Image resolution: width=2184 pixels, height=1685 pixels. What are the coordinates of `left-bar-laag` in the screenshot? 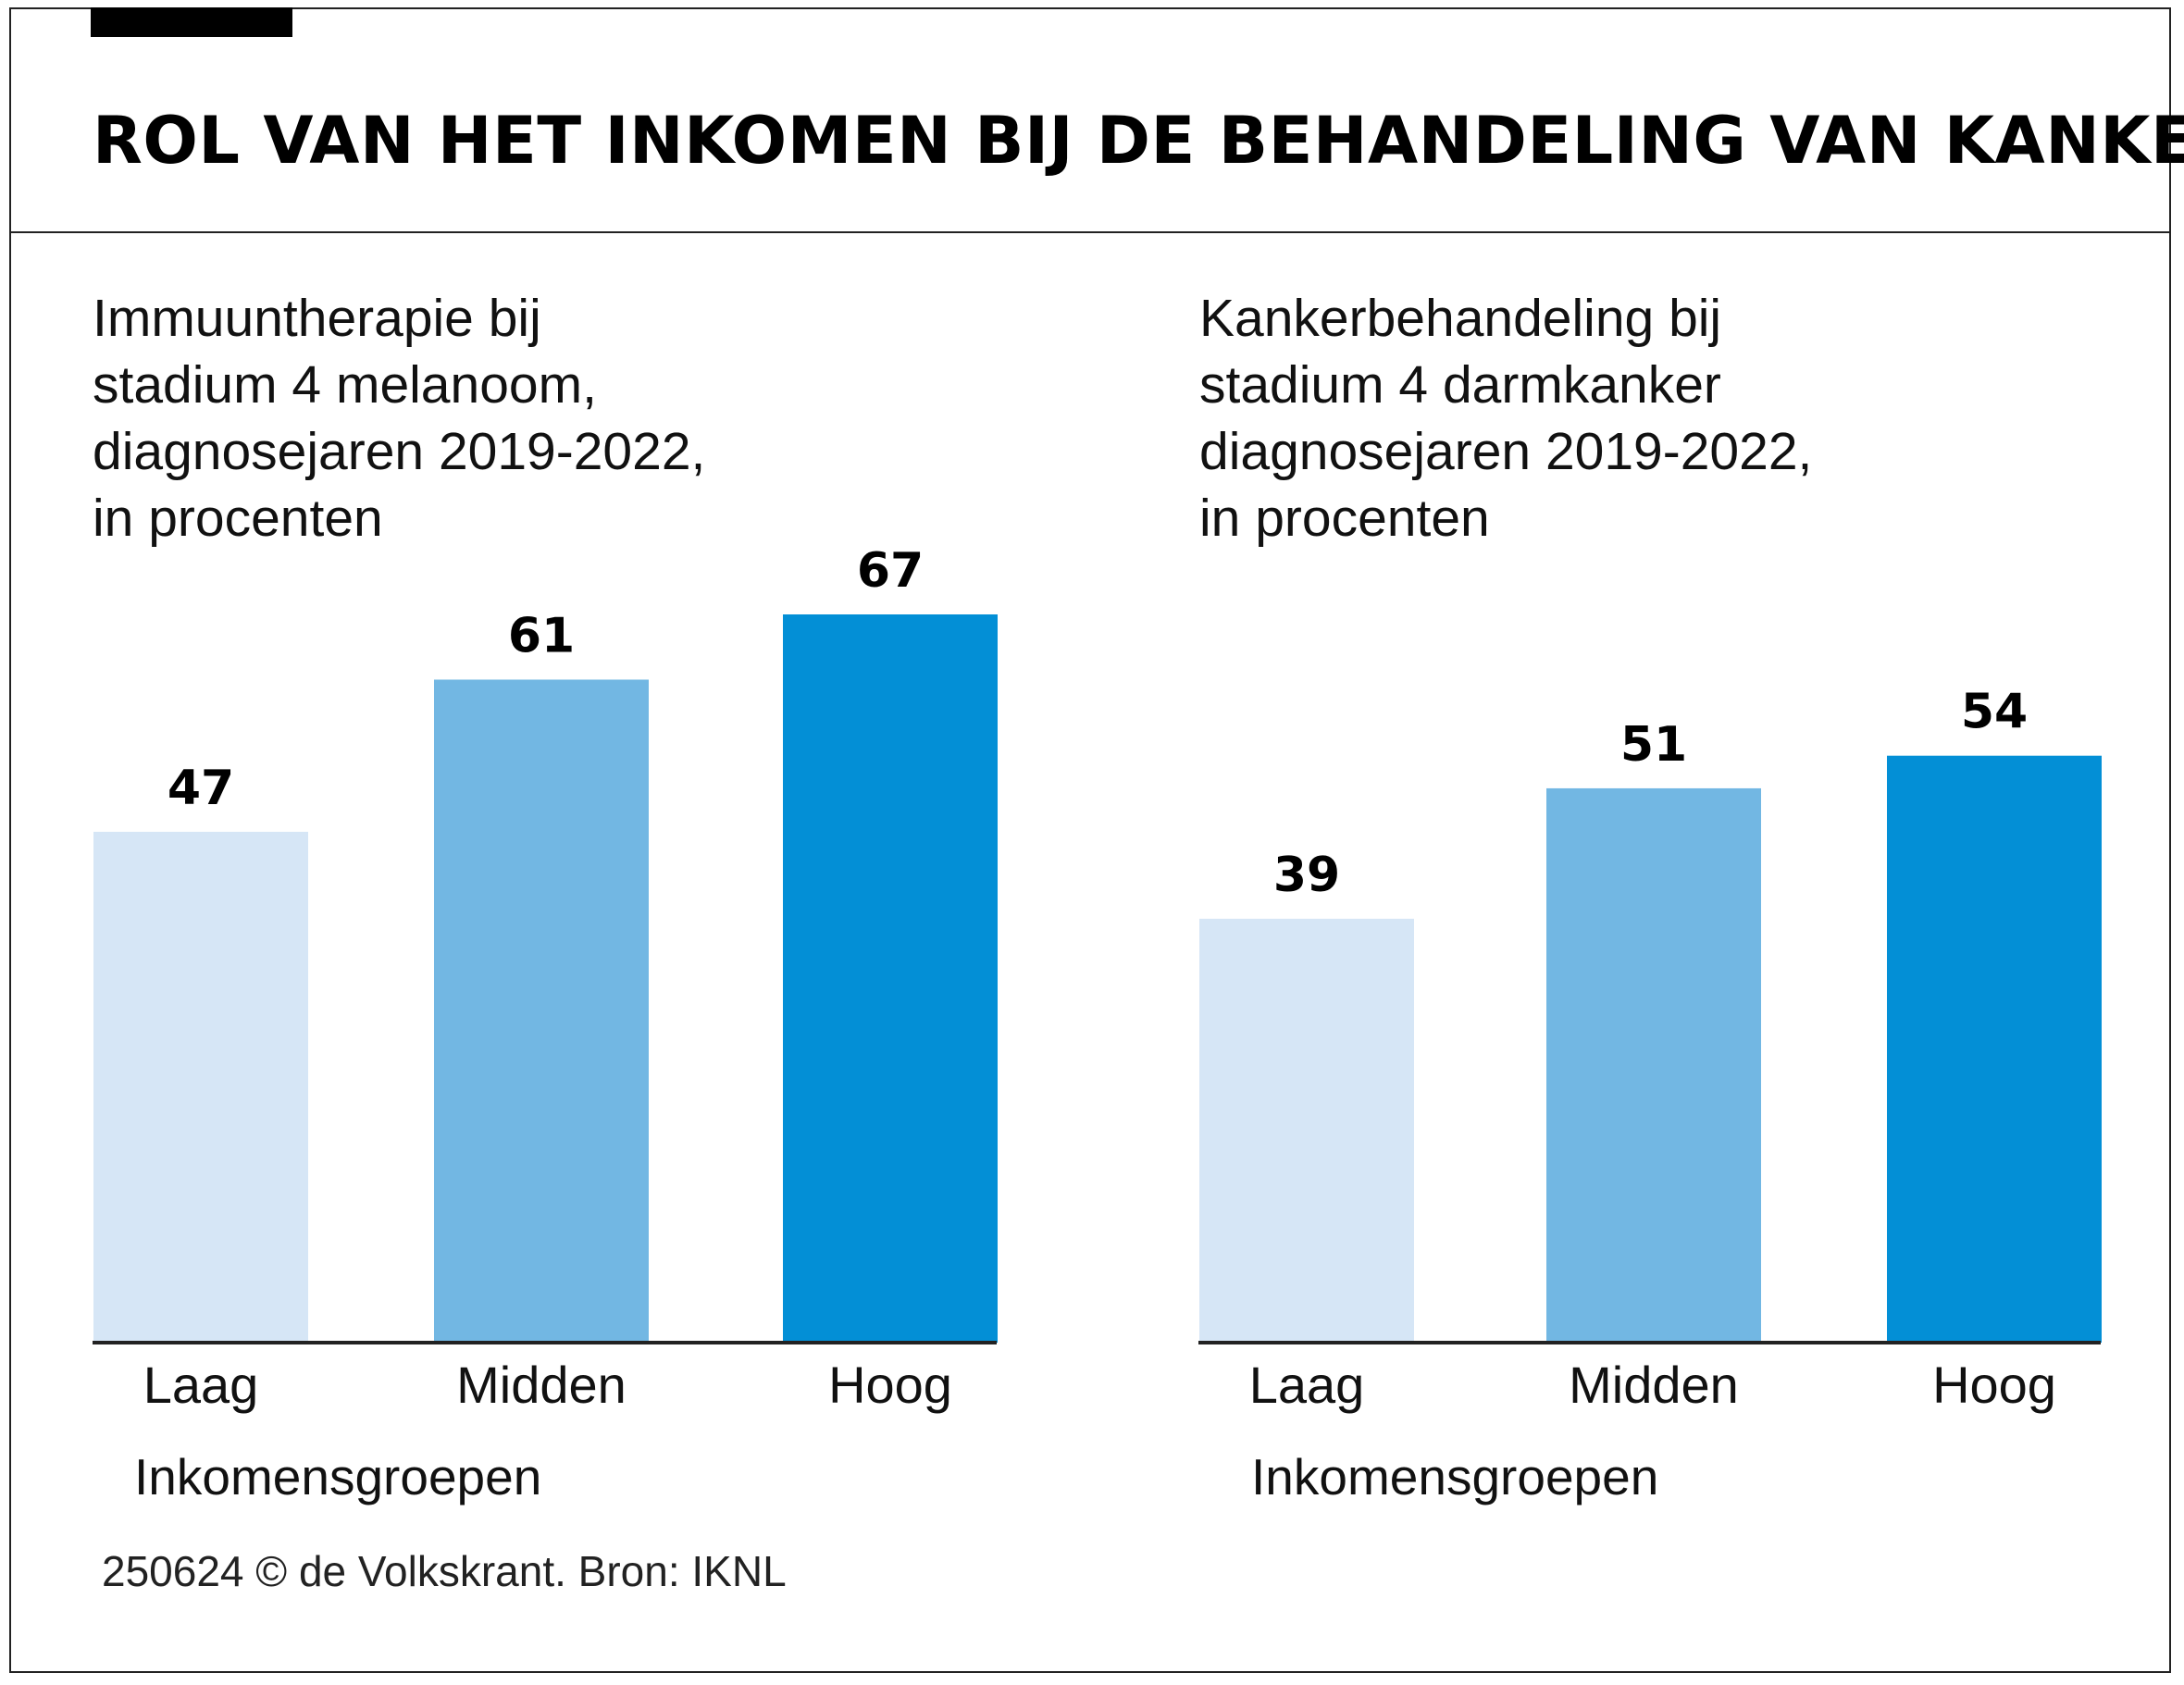 It's located at (200, 1087).